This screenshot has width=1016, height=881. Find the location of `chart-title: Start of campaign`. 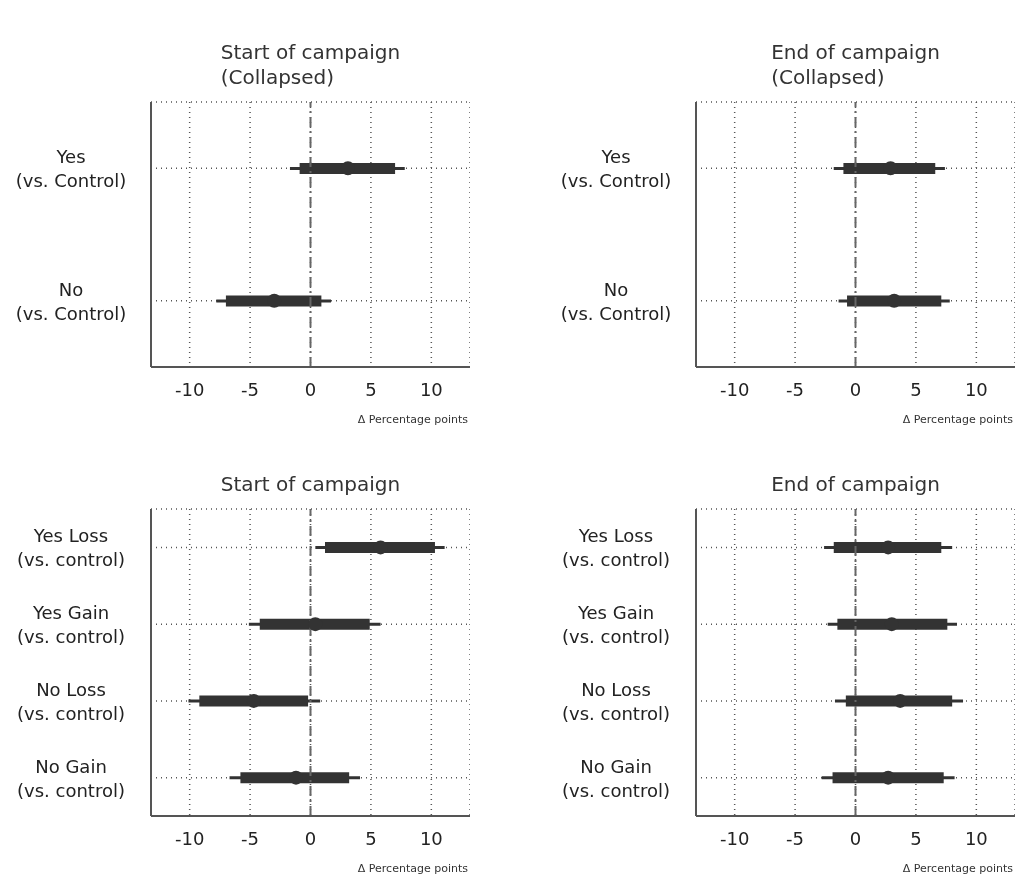

chart-title: Start of campaign is located at coordinates (310, 484).